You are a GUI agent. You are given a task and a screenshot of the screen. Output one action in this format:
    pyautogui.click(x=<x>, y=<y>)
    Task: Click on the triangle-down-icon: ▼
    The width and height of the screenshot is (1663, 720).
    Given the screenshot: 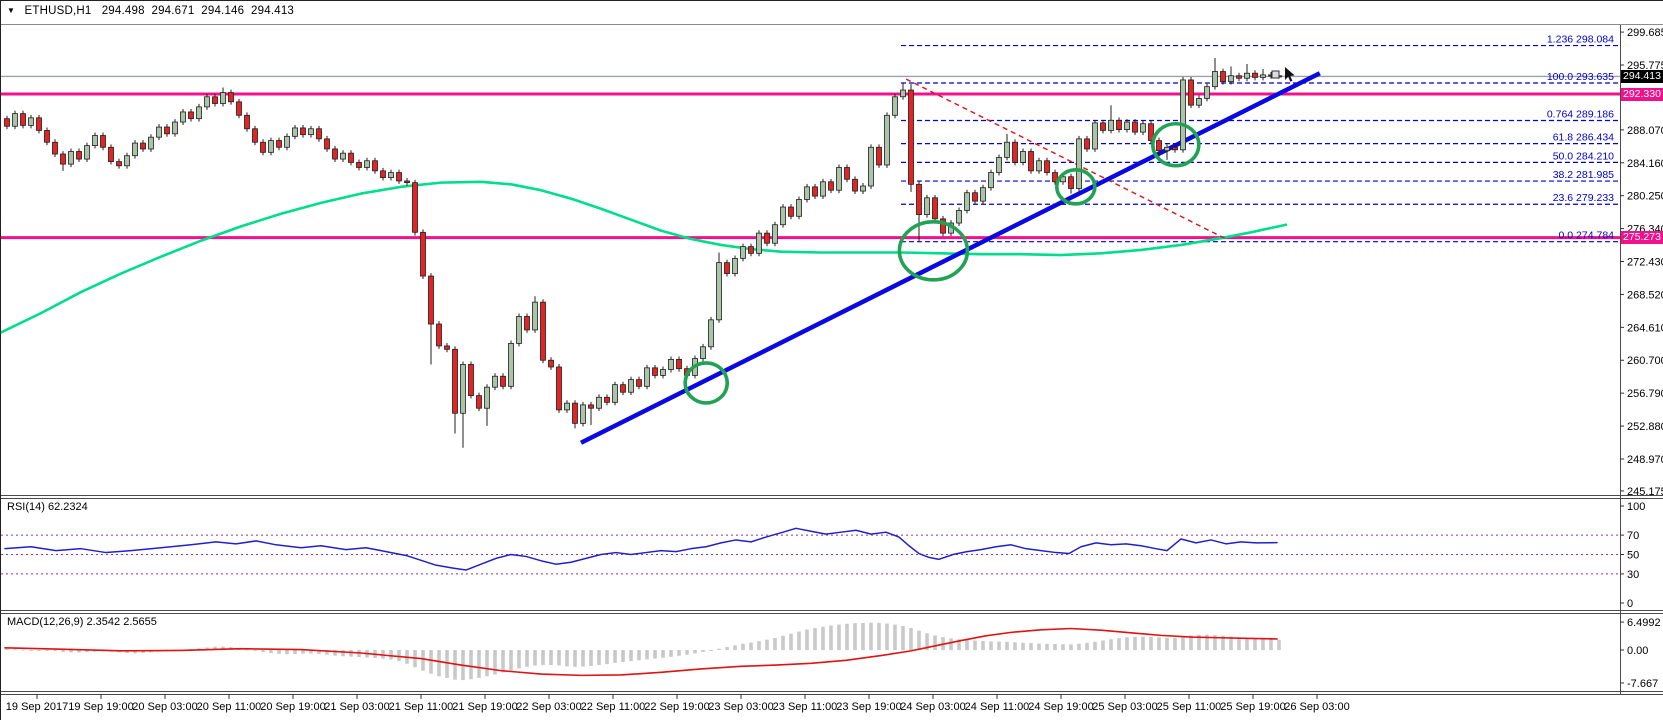 What is the action you would take?
    pyautogui.click(x=11, y=10)
    